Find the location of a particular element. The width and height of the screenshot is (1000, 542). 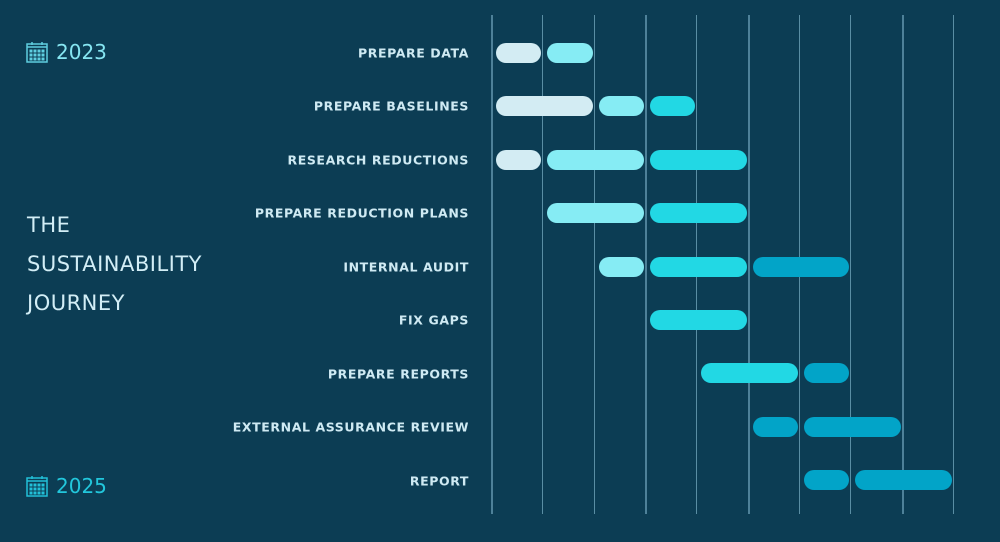

start-year: 2023 is located at coordinates (66, 52).